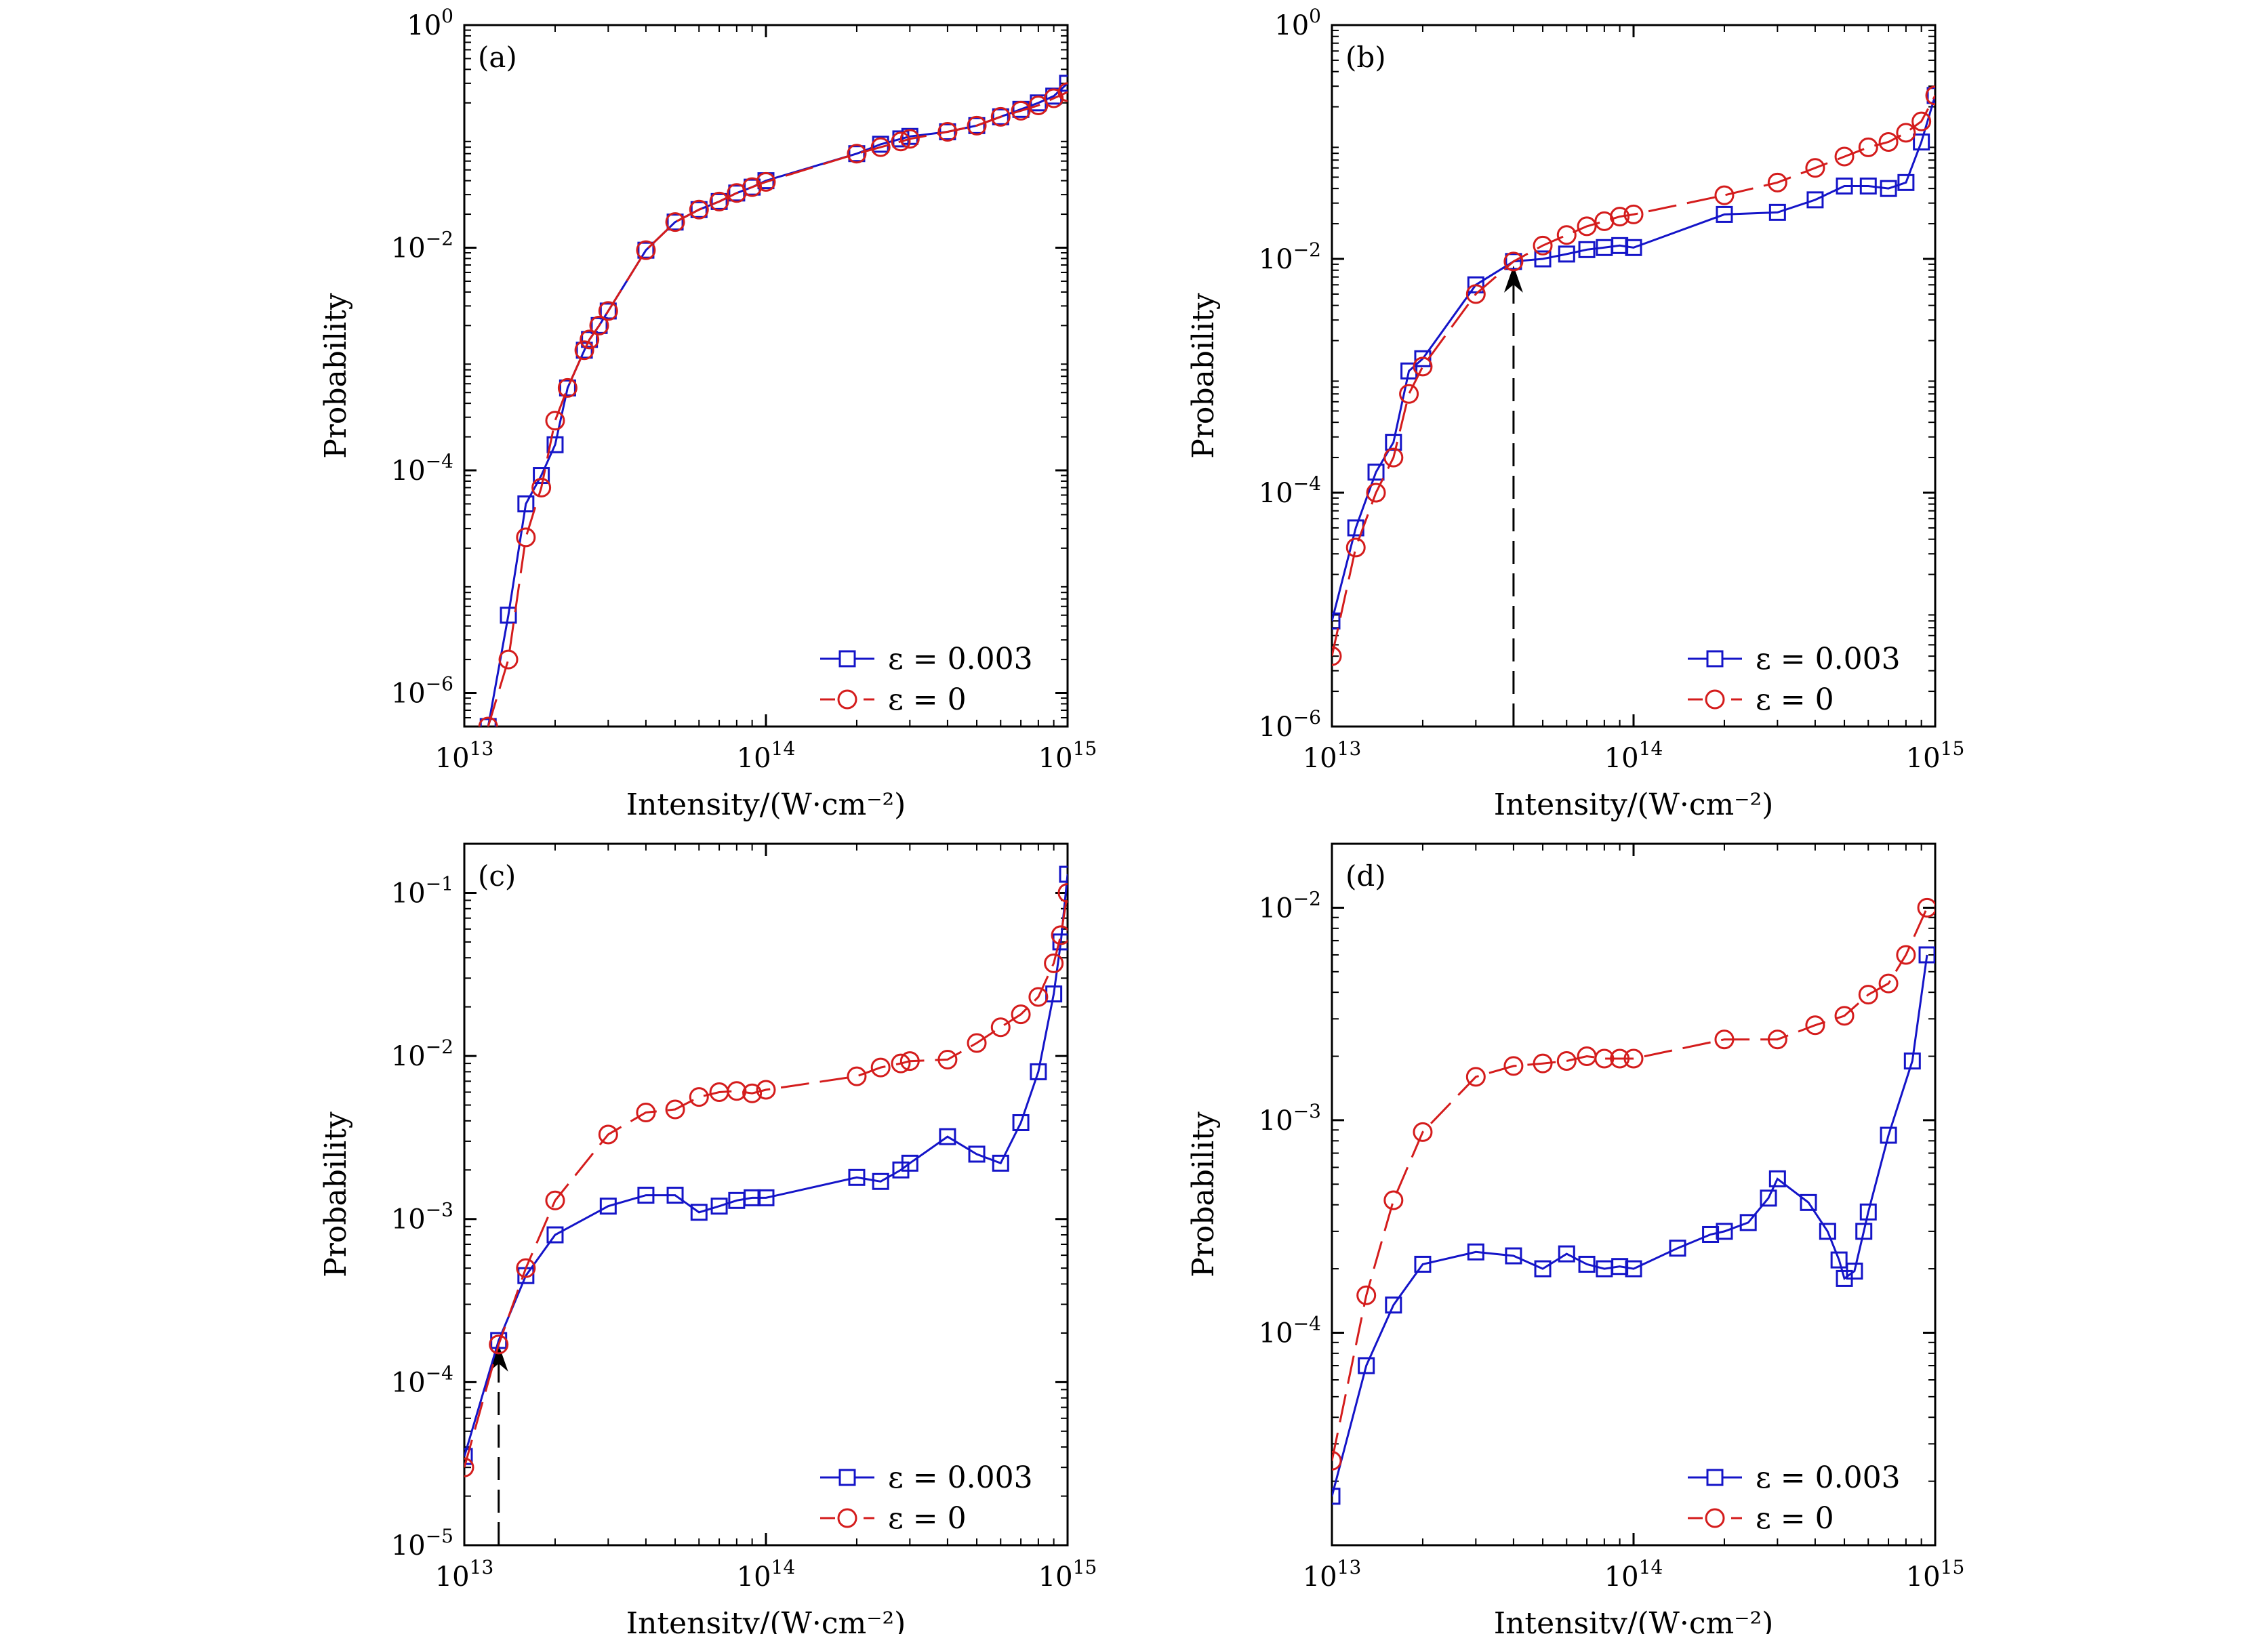 The height and width of the screenshot is (1634, 2268). Describe the element at coordinates (1651, 1567) in the screenshot. I see `x-tick-exponent: 14` at that location.